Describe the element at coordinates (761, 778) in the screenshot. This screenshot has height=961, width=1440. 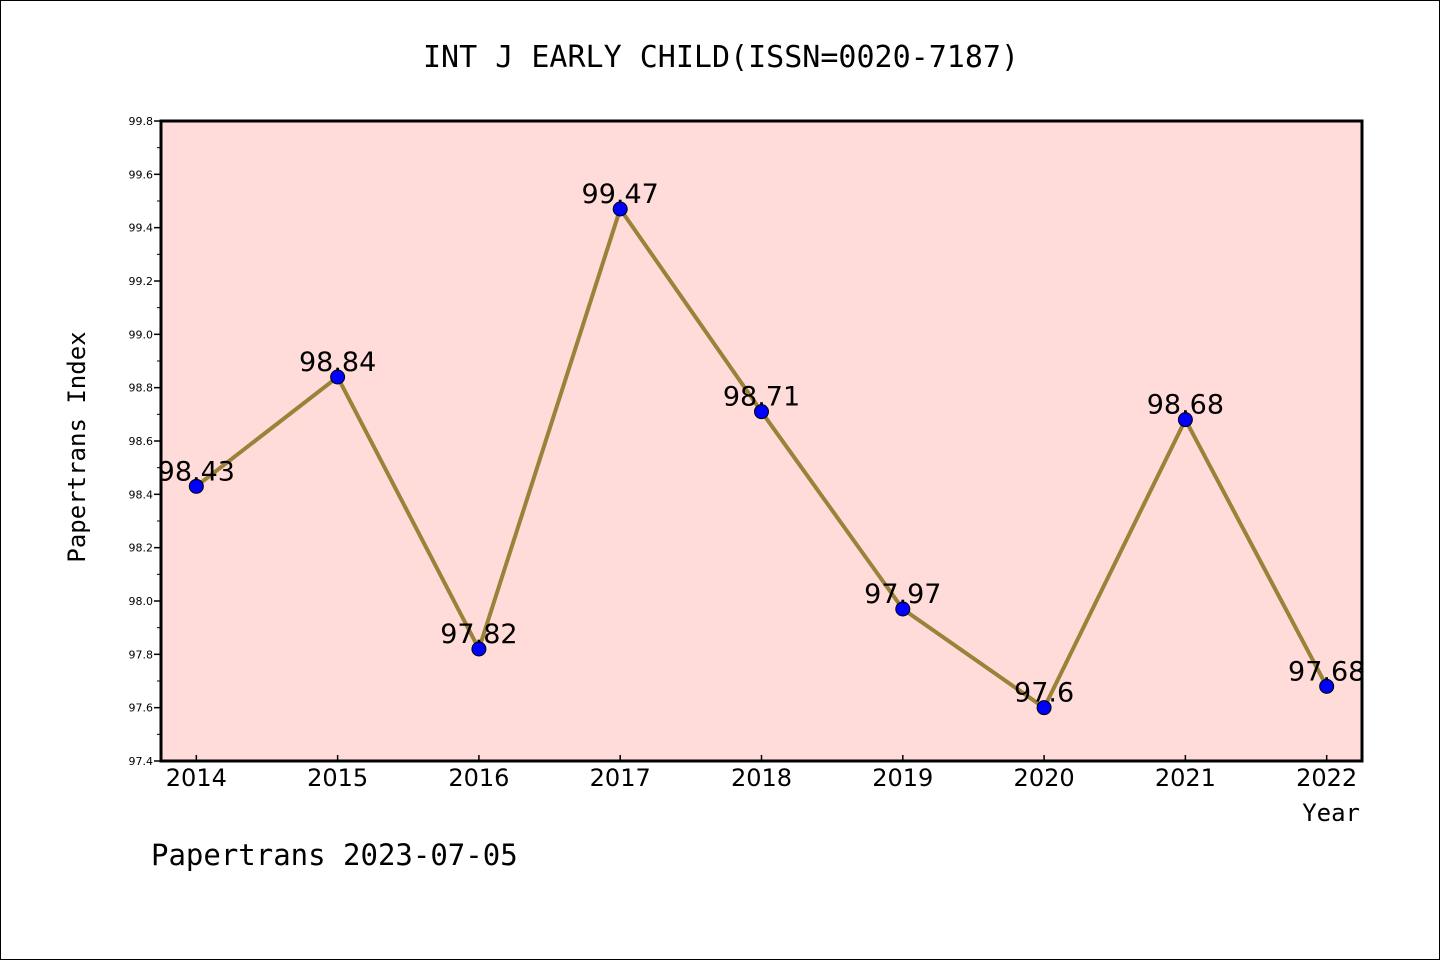
I see `x-tick-label: 2018` at that location.